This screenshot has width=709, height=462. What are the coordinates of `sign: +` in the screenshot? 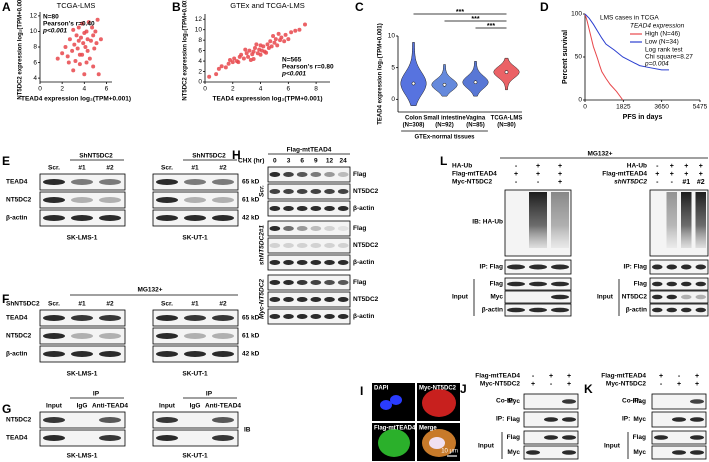 It's located at (657, 174).